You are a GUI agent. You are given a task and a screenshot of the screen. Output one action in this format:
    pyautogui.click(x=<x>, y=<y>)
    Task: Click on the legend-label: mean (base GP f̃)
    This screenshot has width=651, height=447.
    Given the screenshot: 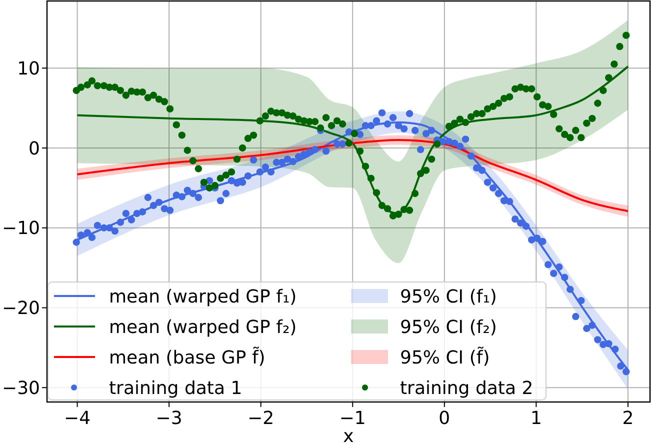 What is the action you would take?
    pyautogui.click(x=187, y=357)
    